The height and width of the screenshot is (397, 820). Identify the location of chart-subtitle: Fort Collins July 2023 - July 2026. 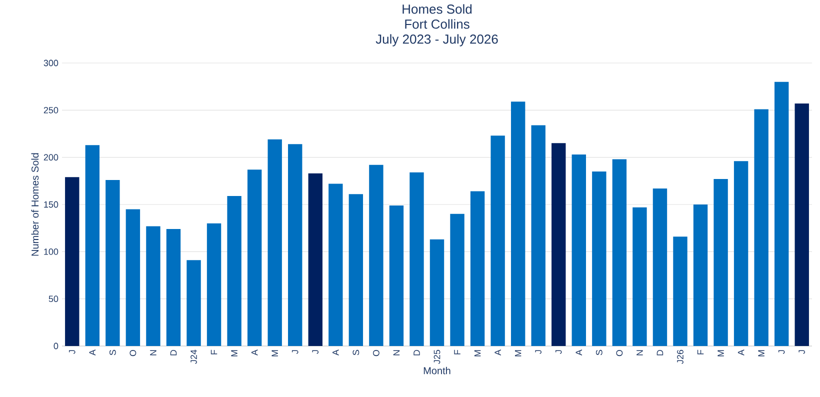
(437, 32).